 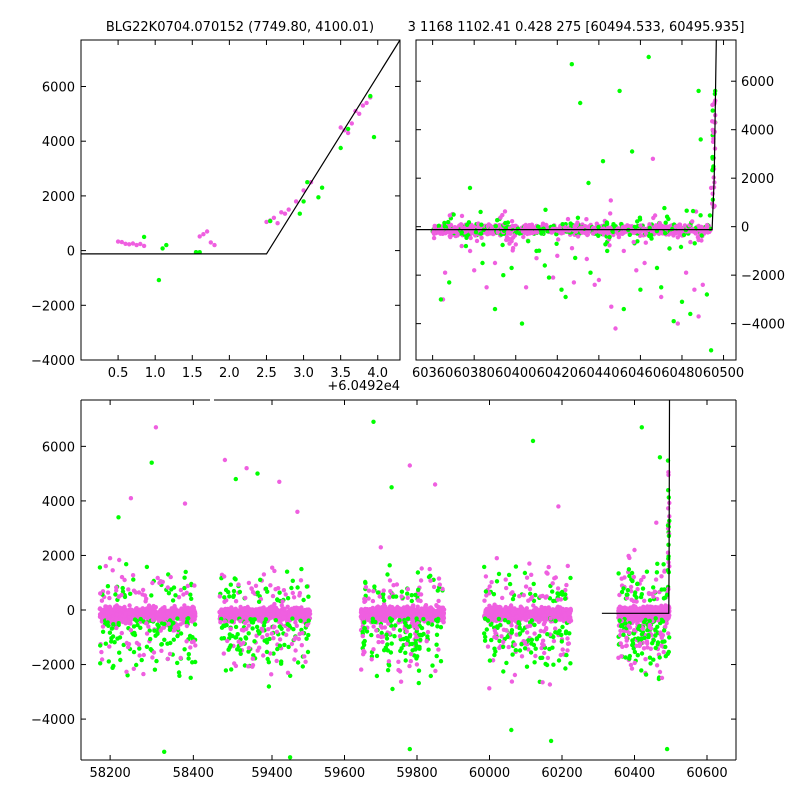 What do you see at coordinates (557, 373) in the screenshot?
I see `x-tick-label: 60420` at bounding box center [557, 373].